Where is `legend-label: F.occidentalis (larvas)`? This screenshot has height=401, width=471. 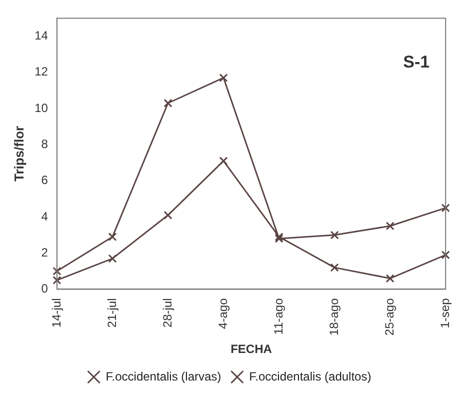
legend-label: F.occidentalis (larvas) is located at coordinates (164, 376).